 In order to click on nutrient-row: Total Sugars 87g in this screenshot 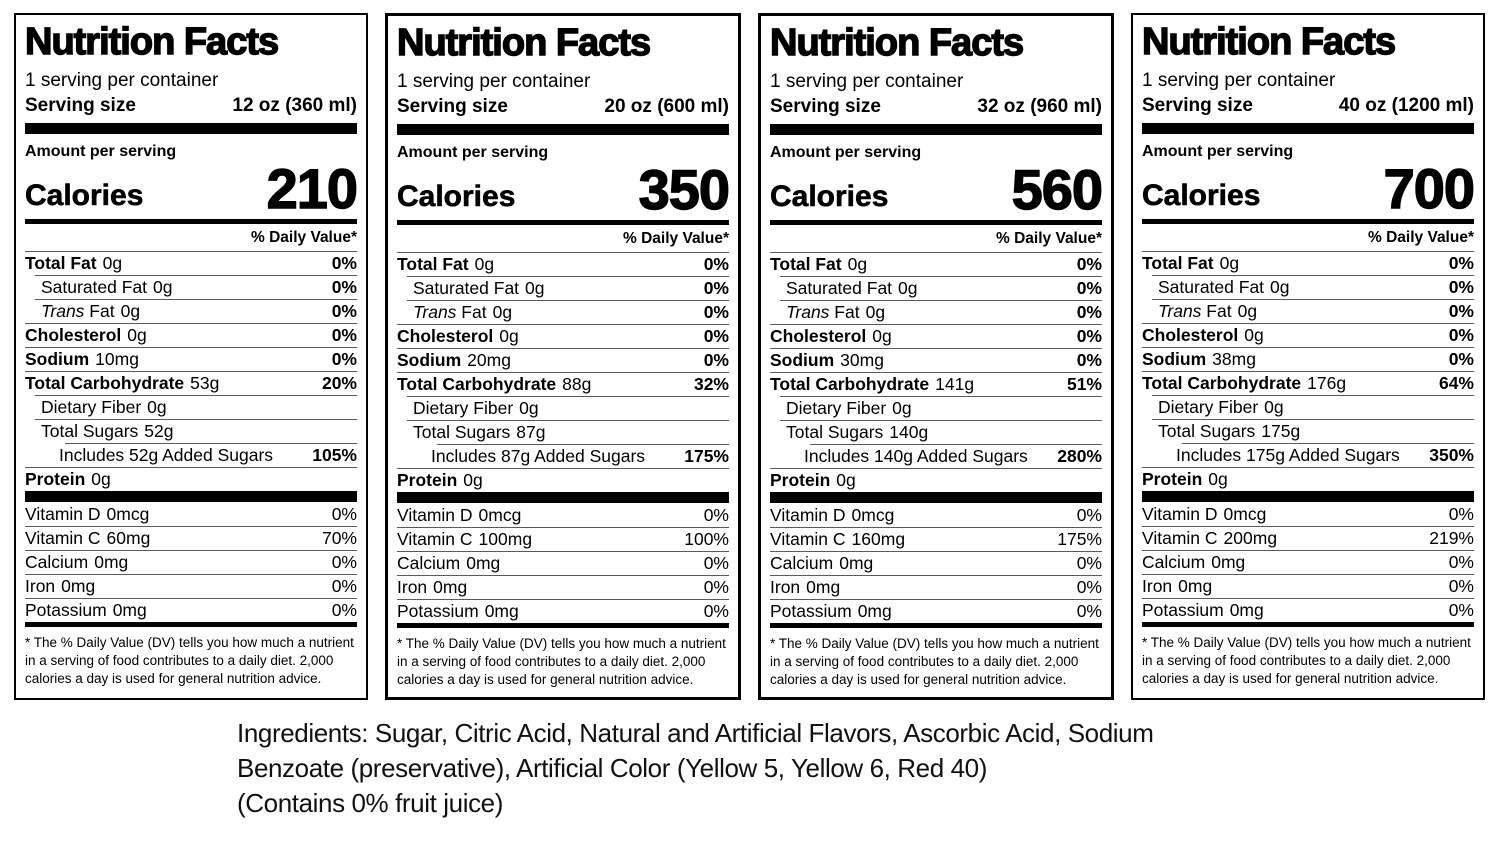, I will do `click(563, 431)`.